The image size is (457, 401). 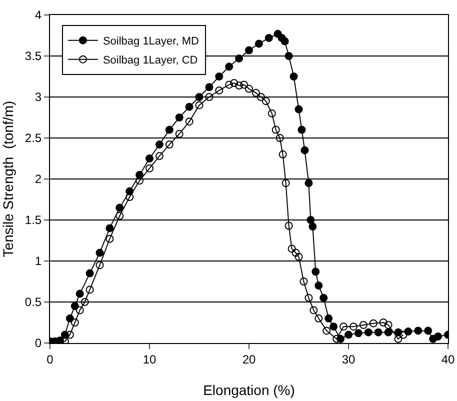 What do you see at coordinates (38, 261) in the screenshot?
I see `y-tick-label: 1` at bounding box center [38, 261].